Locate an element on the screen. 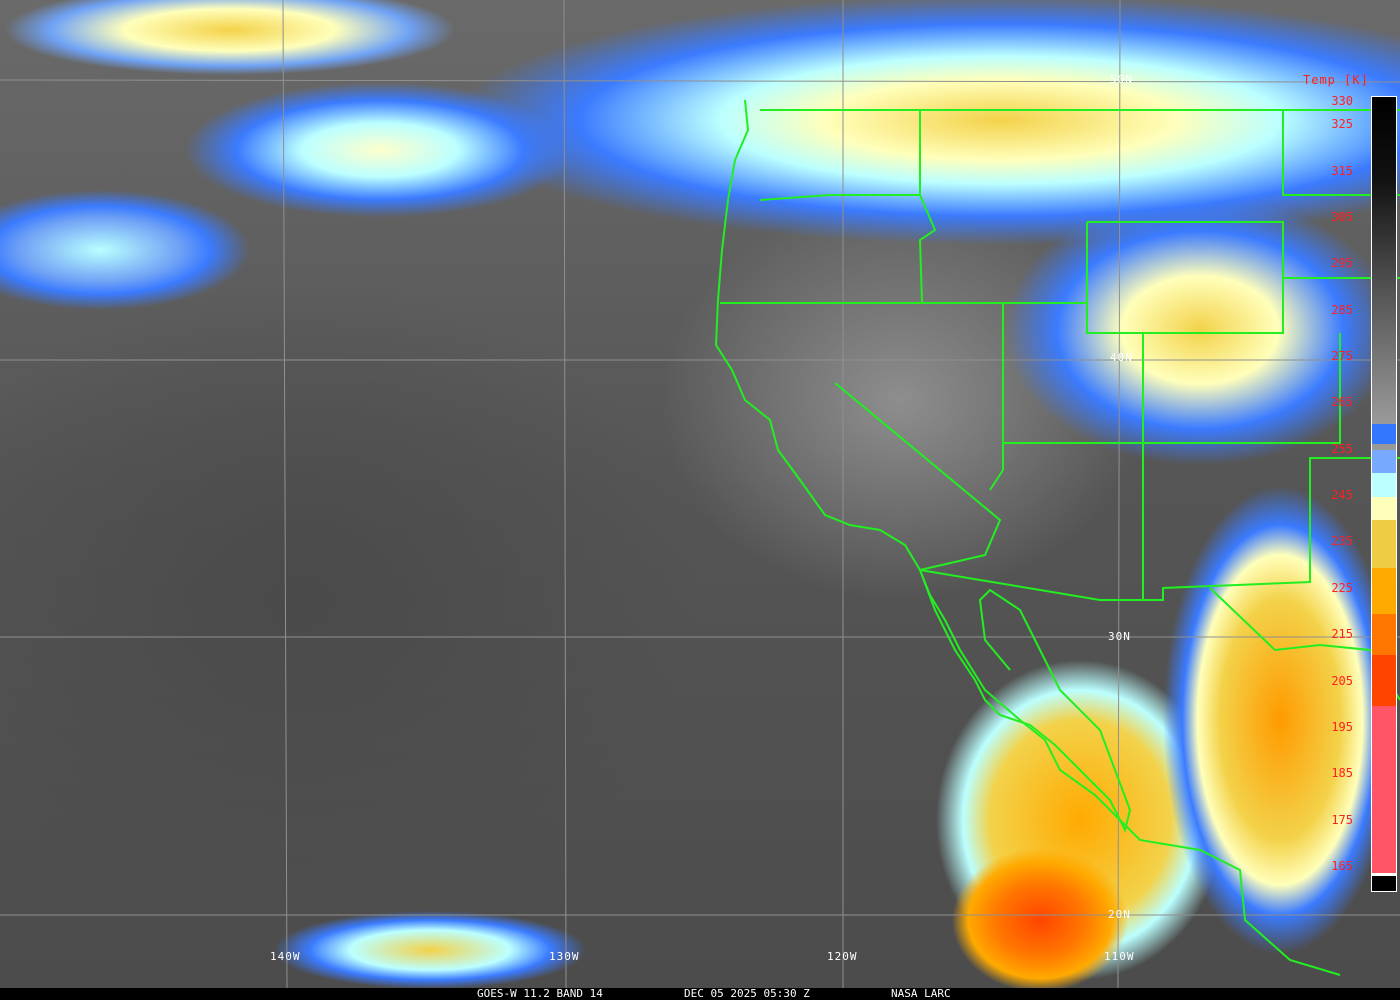 The width and height of the screenshot is (1400, 1000). lat-label-50n: 50N is located at coordinates (1121, 79).